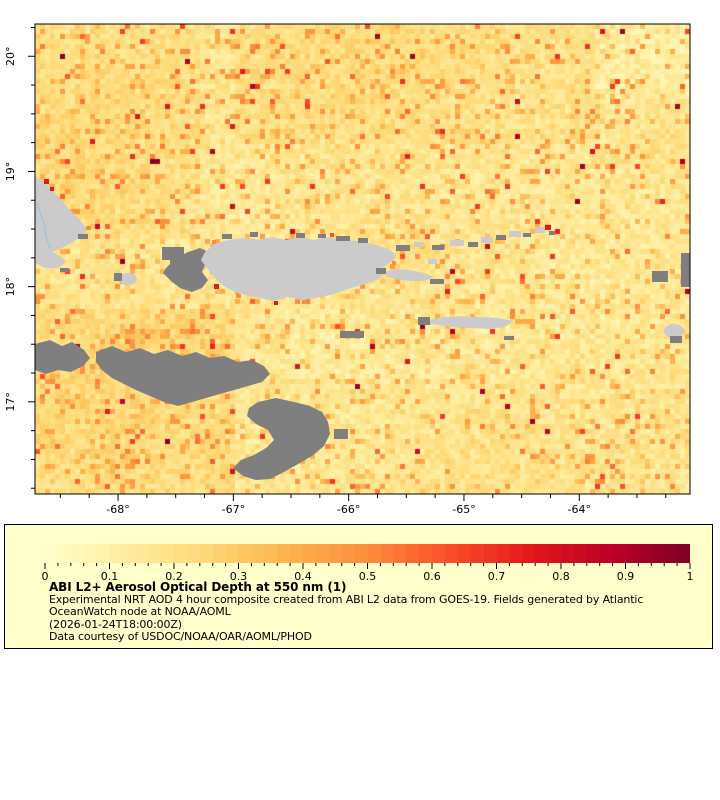 This screenshot has height=800, width=720. I want to click on land-mona-island, so click(128, 279).